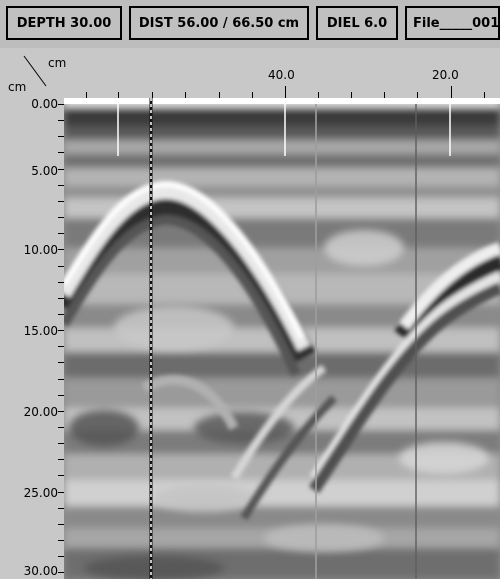 The image size is (500, 579). I want to click on depth-button: DEPTH 30.00, so click(64, 23).